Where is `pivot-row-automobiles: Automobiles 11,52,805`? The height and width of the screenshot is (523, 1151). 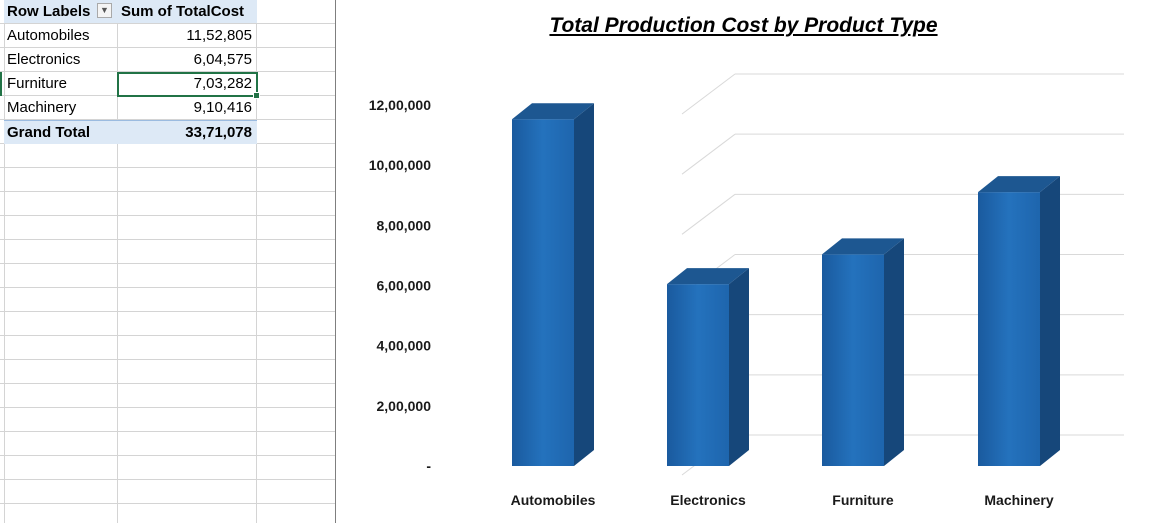 pivot-row-automobiles: Automobiles 11,52,805 is located at coordinates (130, 35).